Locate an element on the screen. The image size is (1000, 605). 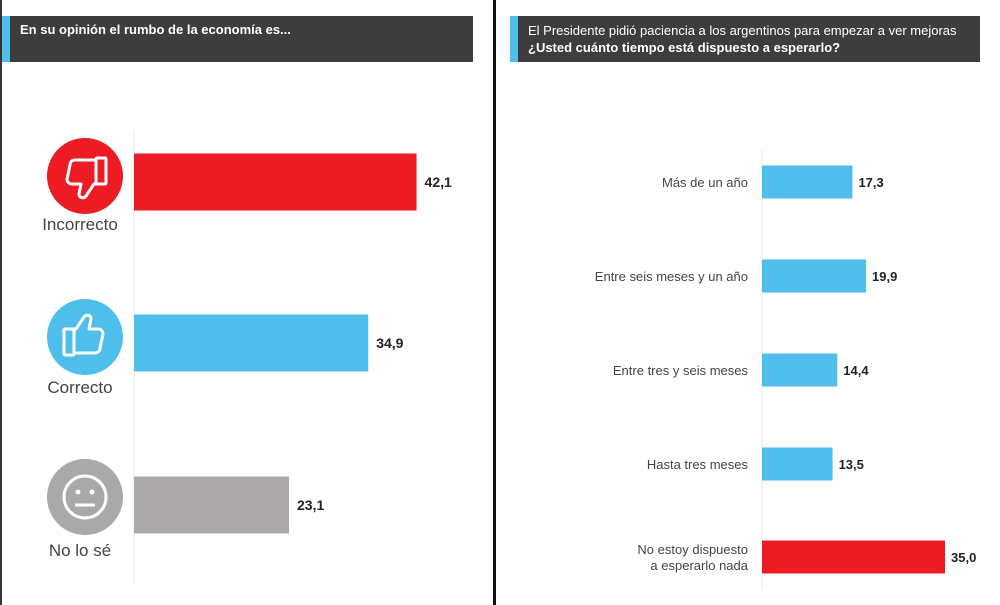
neutral-face-icon is located at coordinates (85, 497).